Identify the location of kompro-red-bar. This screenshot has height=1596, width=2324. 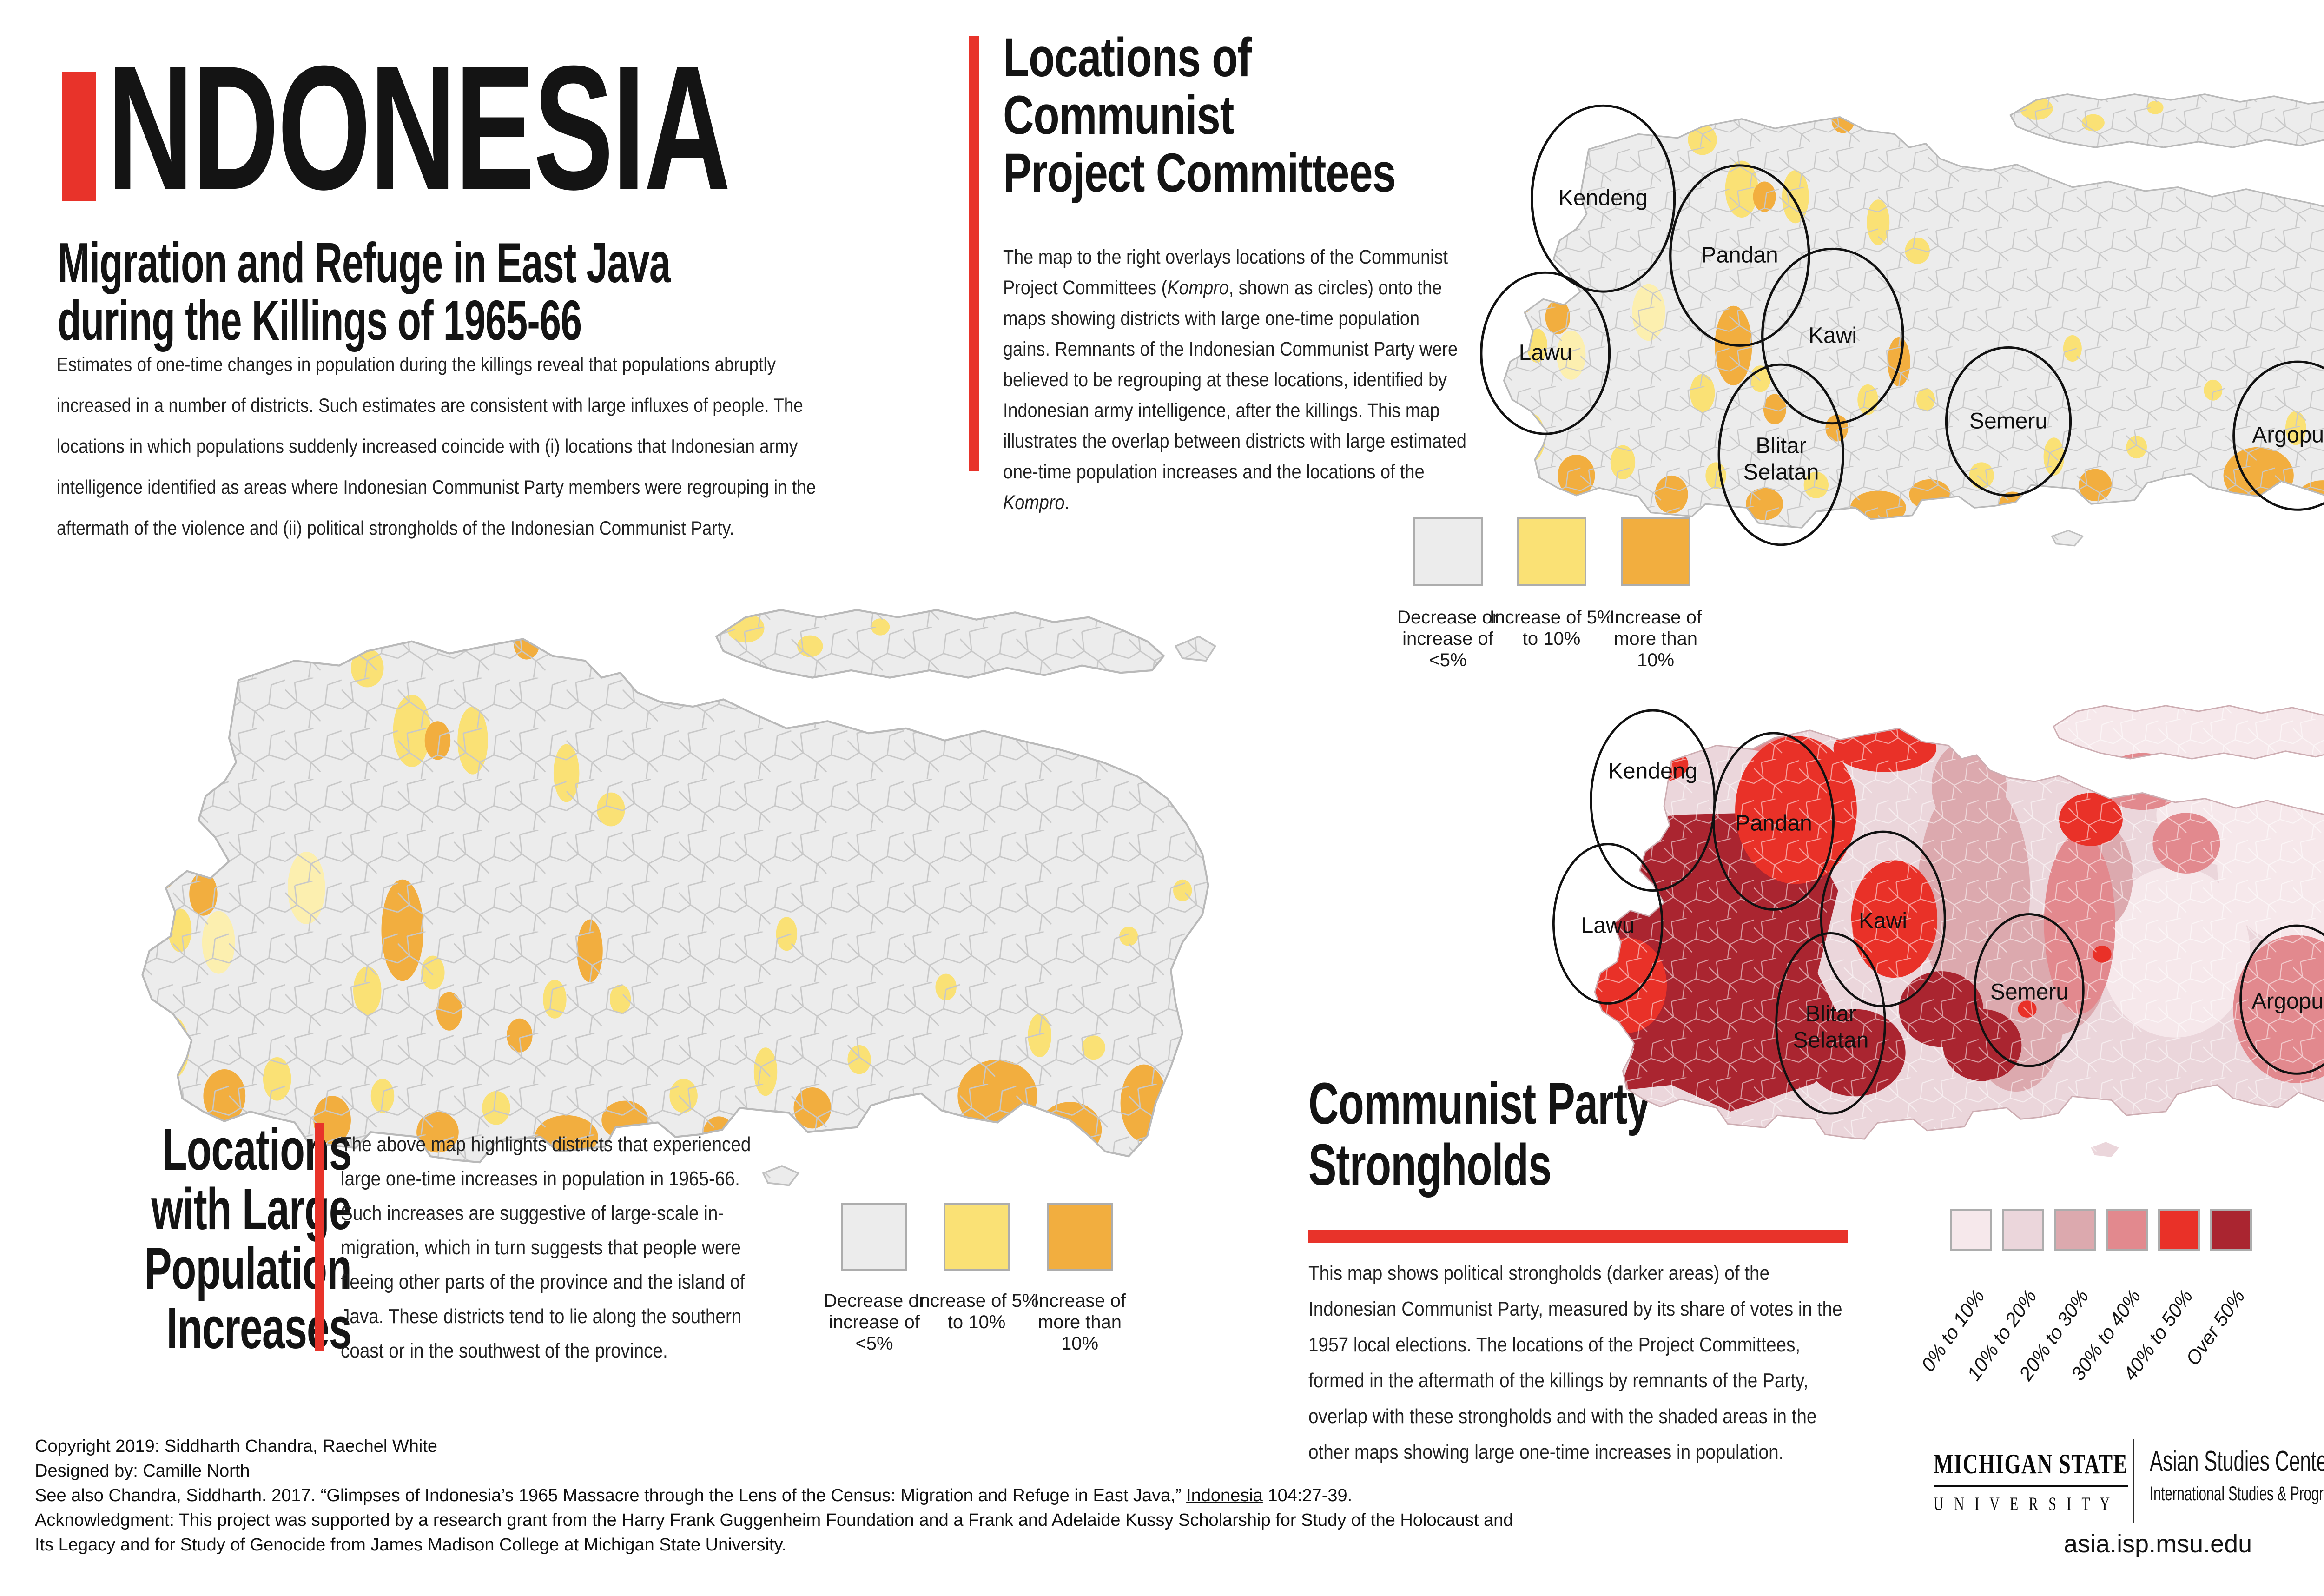
(974, 254).